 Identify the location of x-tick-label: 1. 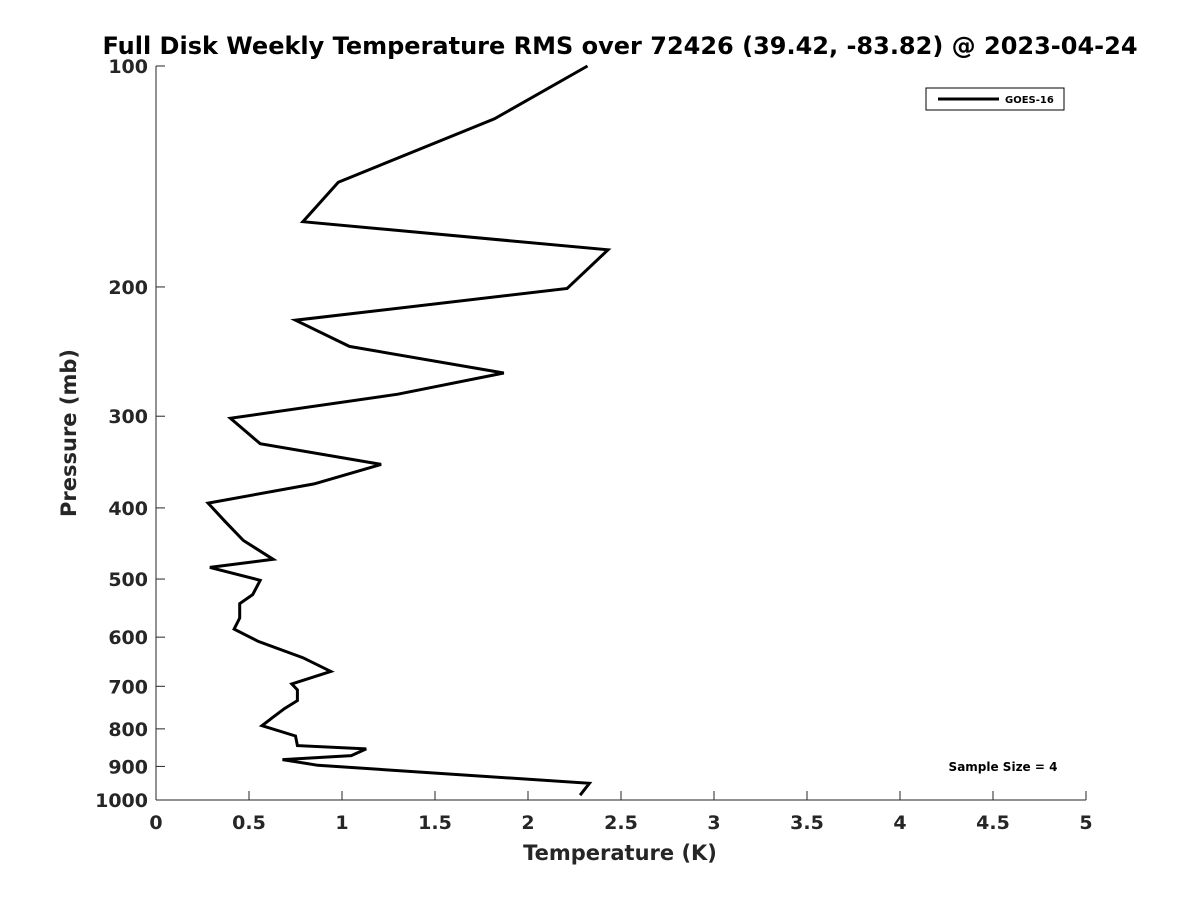
(341, 823).